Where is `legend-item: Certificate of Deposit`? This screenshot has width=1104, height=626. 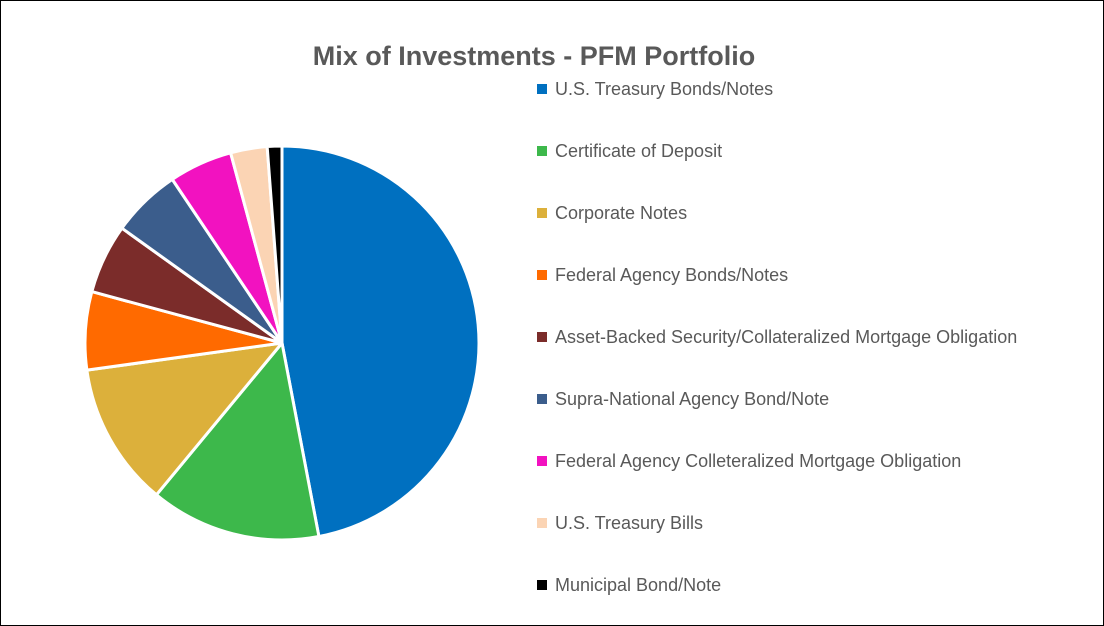 legend-item: Certificate of Deposit is located at coordinates (815, 170).